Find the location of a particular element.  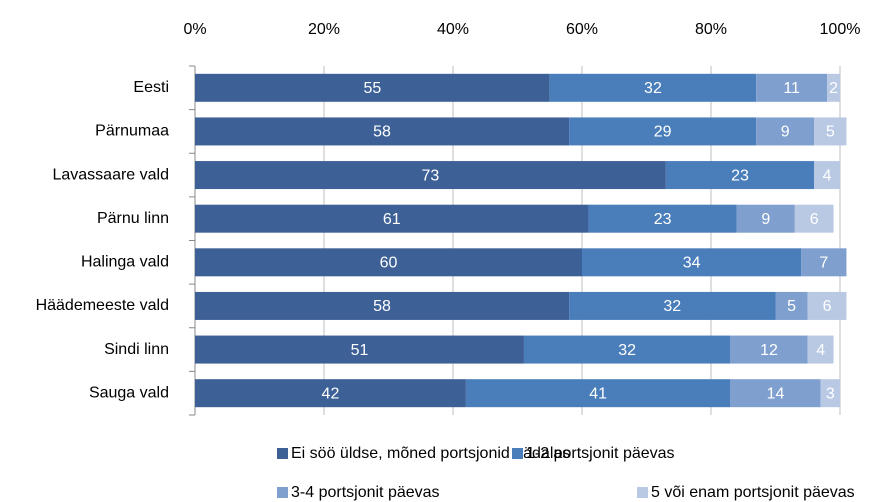

value-label: 14 is located at coordinates (776, 393).